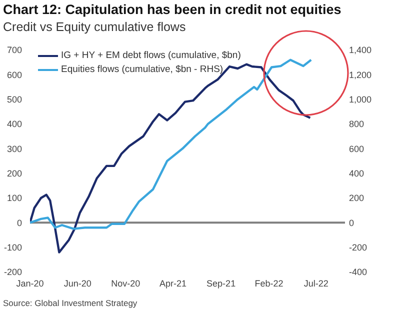  What do you see at coordinates (358, 272) in the screenshot?
I see `y2-tick-label: -400` at bounding box center [358, 272].